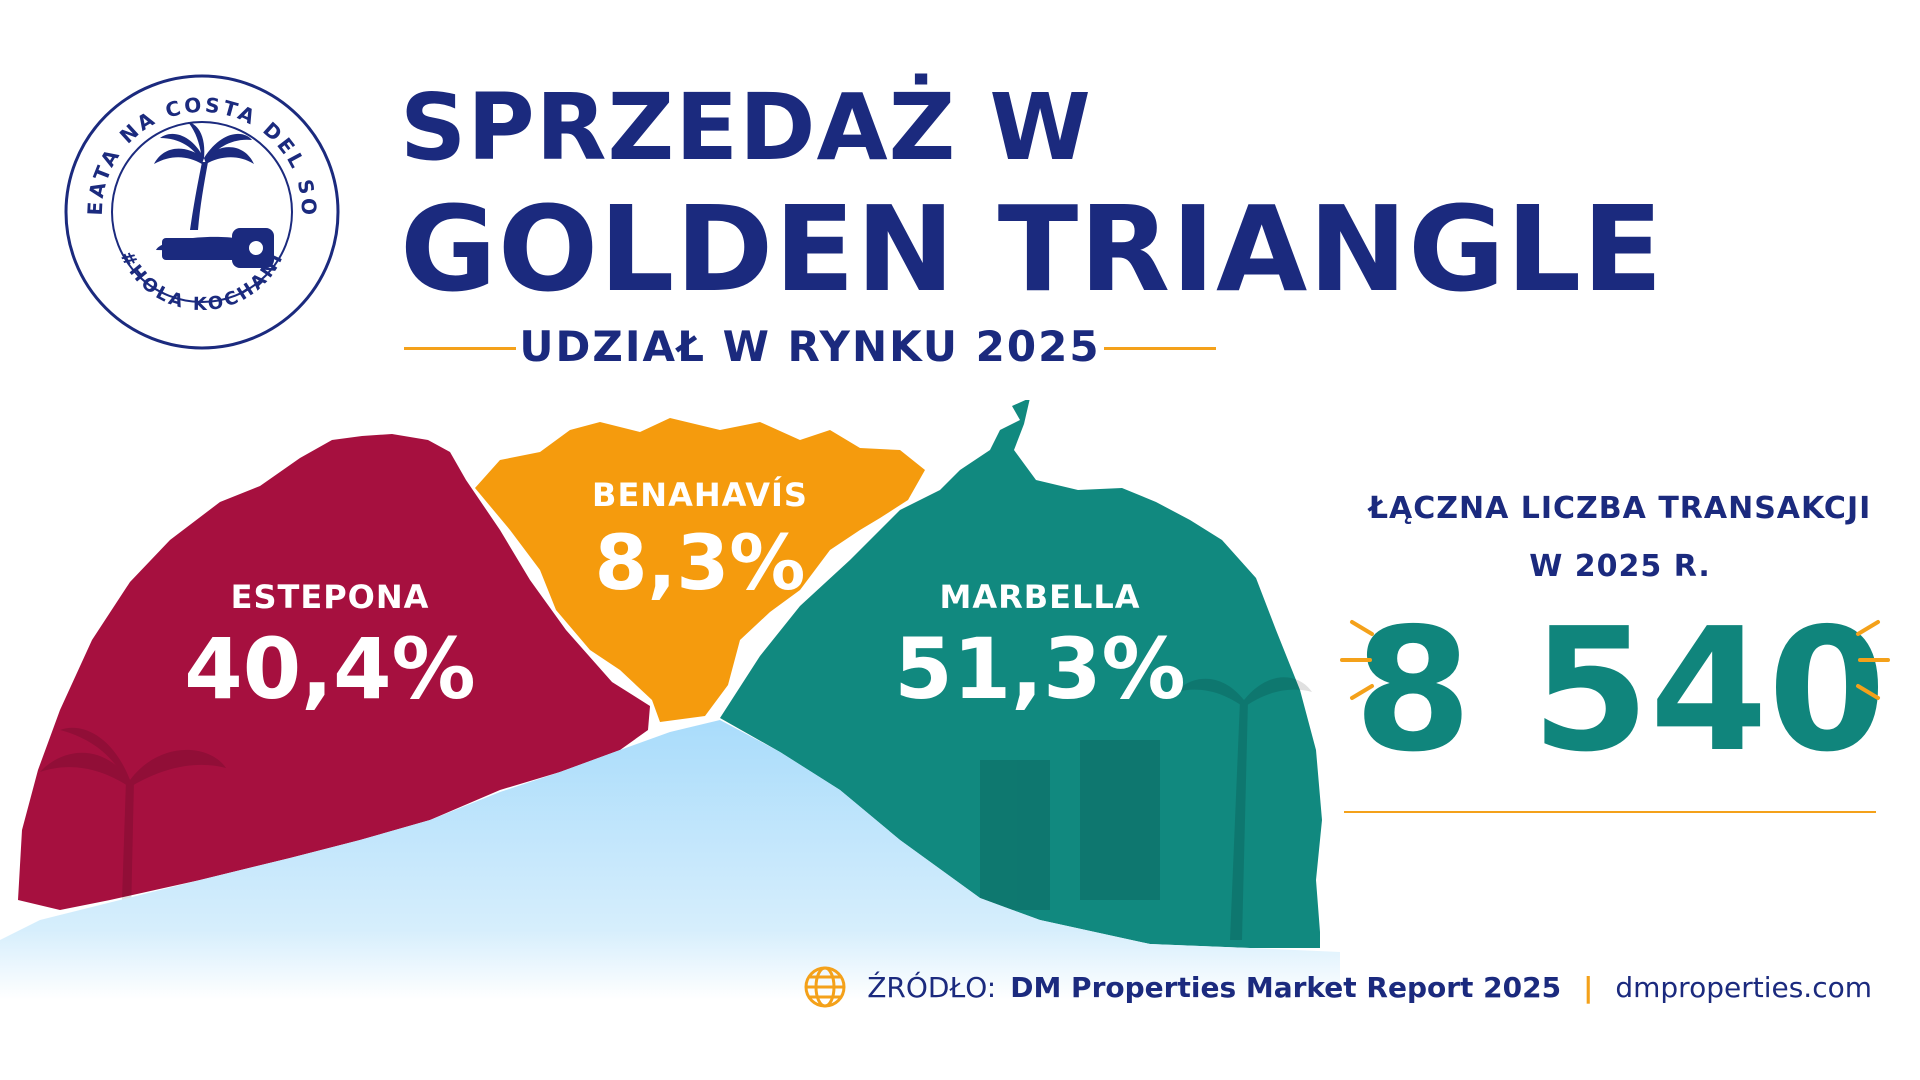  I want to click on source-website-link: dmproperties.com, so click(1743, 987).